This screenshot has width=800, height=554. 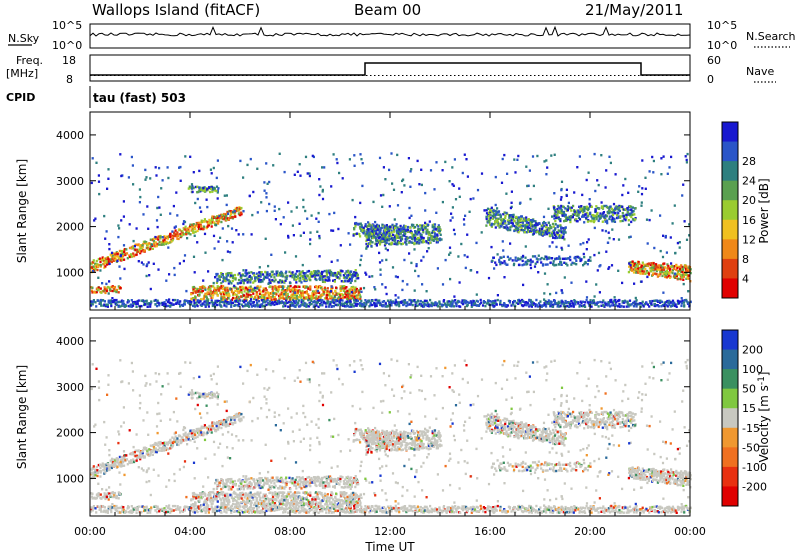 I want to click on nave-label: Nave, so click(x=760, y=71).